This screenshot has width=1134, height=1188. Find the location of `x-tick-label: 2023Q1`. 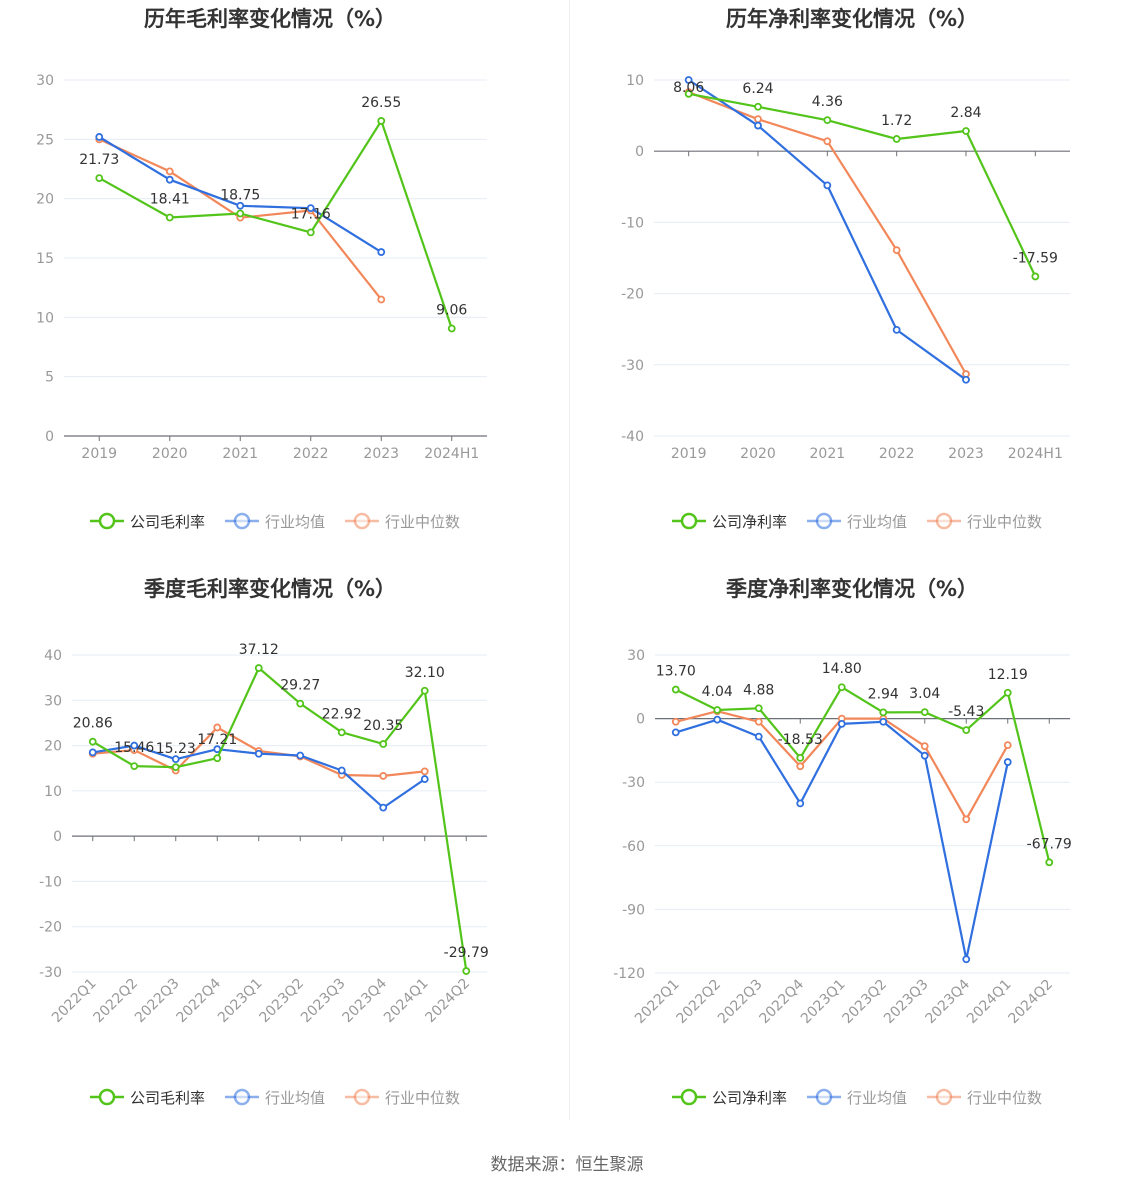

x-tick-label: 2023Q1 is located at coordinates (823, 1002).